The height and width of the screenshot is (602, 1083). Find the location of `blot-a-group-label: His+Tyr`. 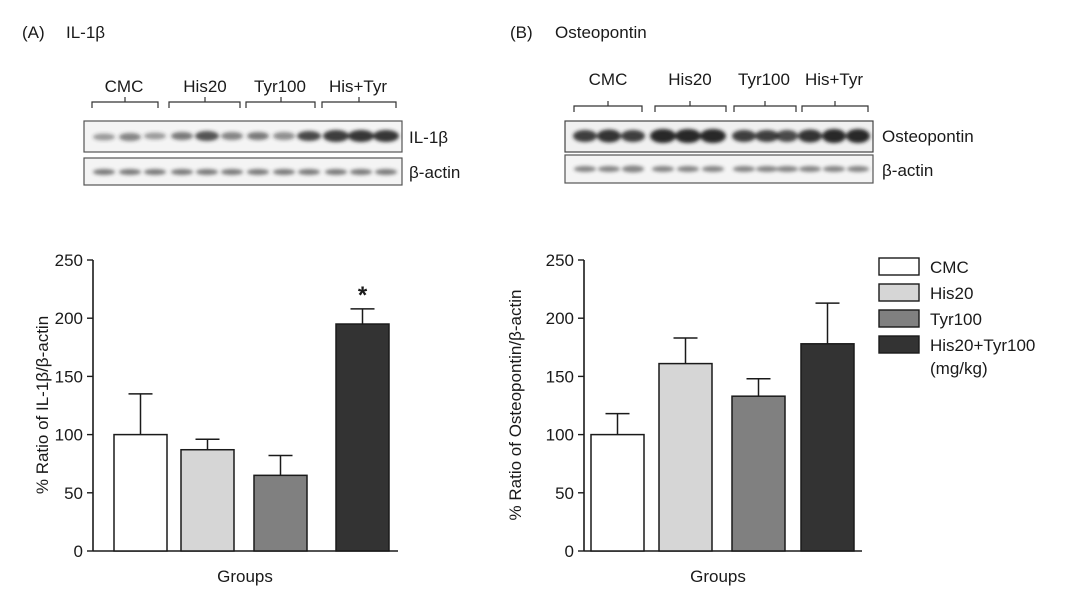

blot-a-group-label: His+Tyr is located at coordinates (358, 86).